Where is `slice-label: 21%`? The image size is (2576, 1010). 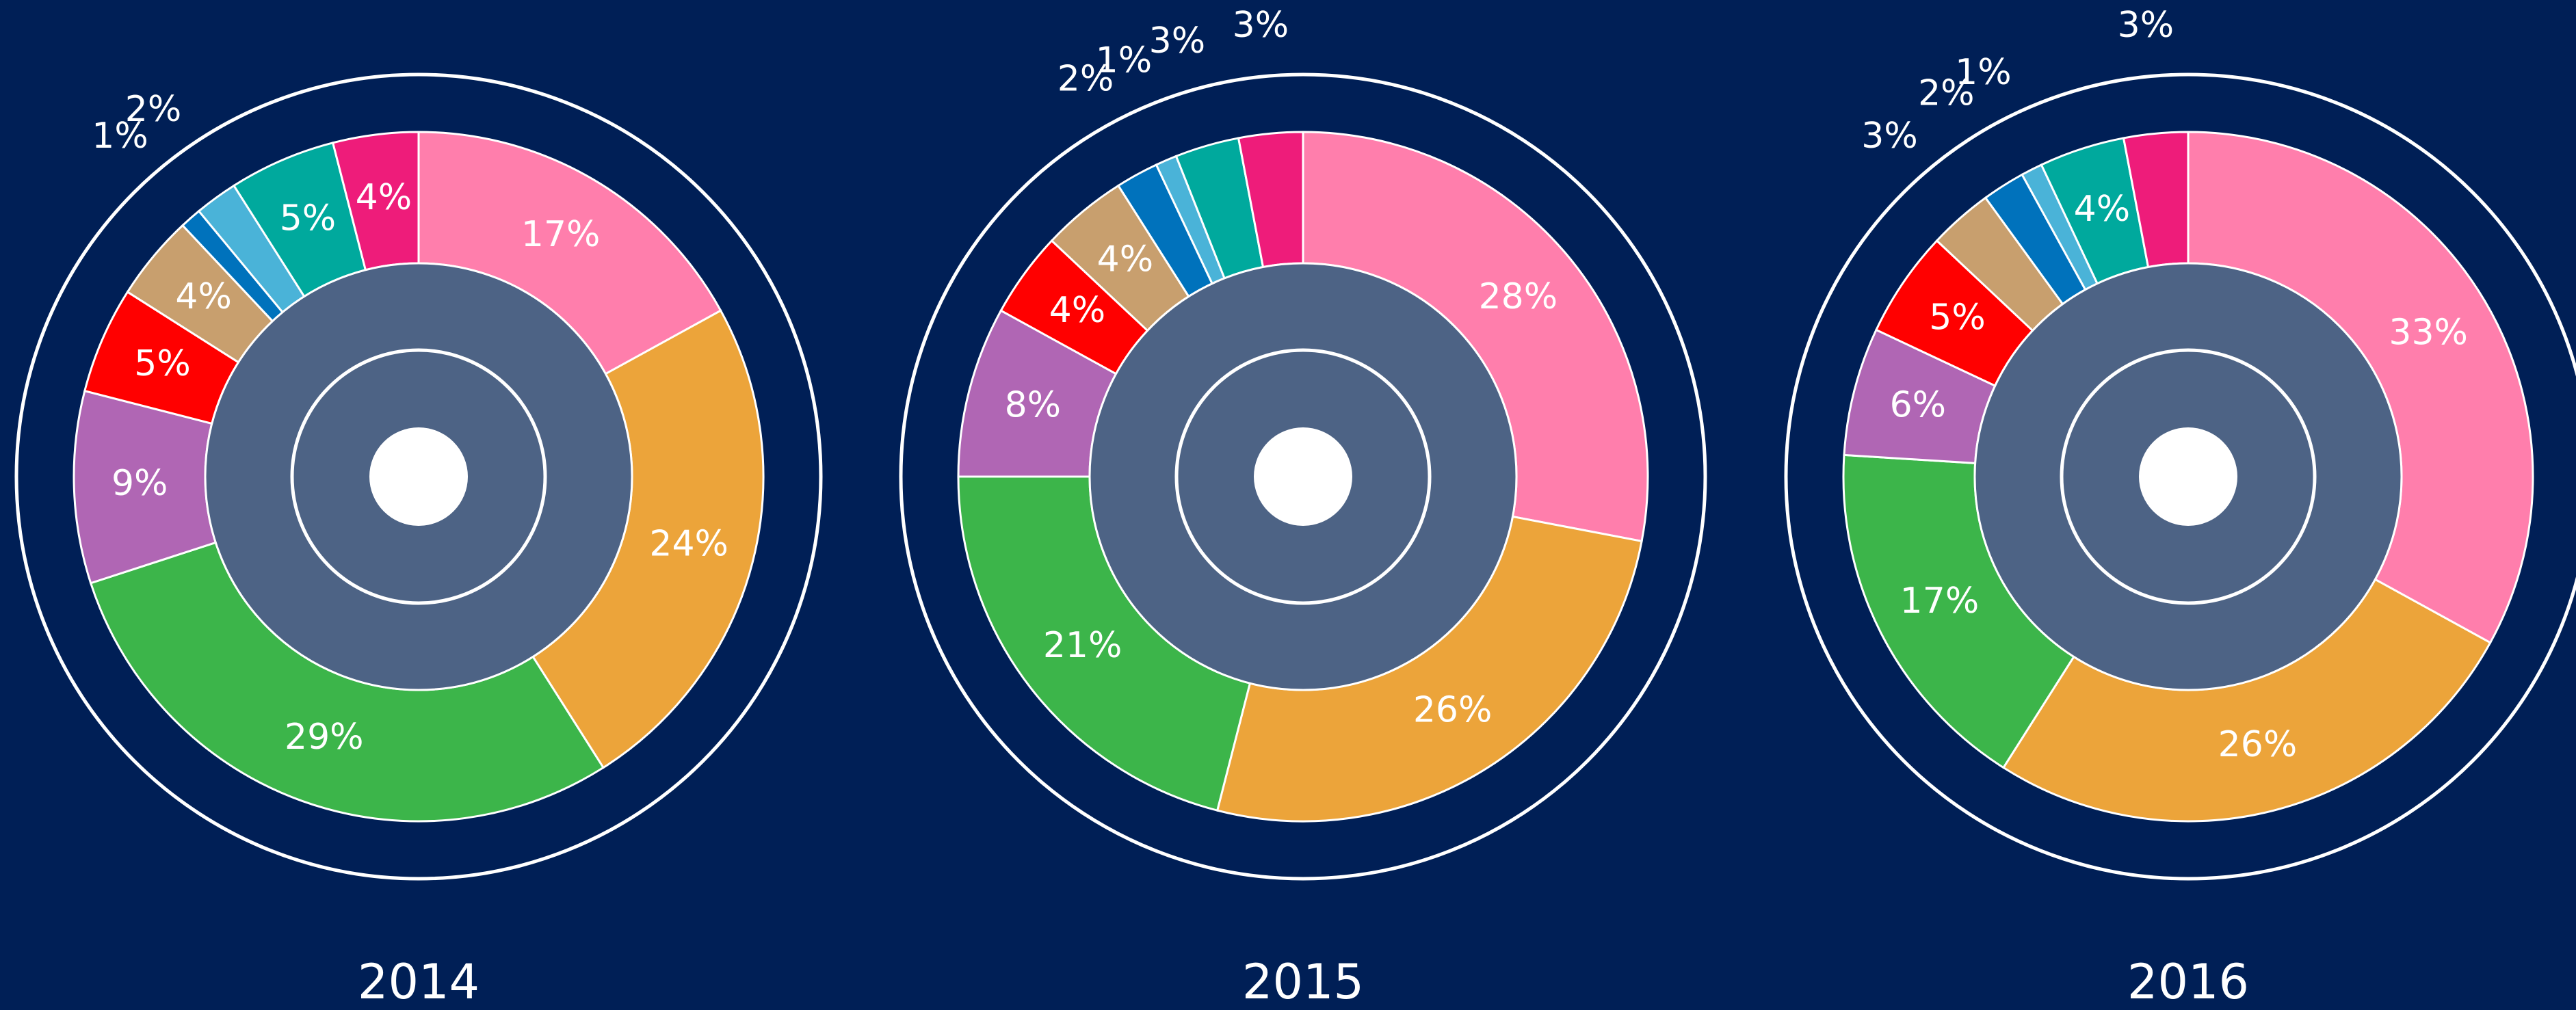 slice-label: 21% is located at coordinates (1082, 645).